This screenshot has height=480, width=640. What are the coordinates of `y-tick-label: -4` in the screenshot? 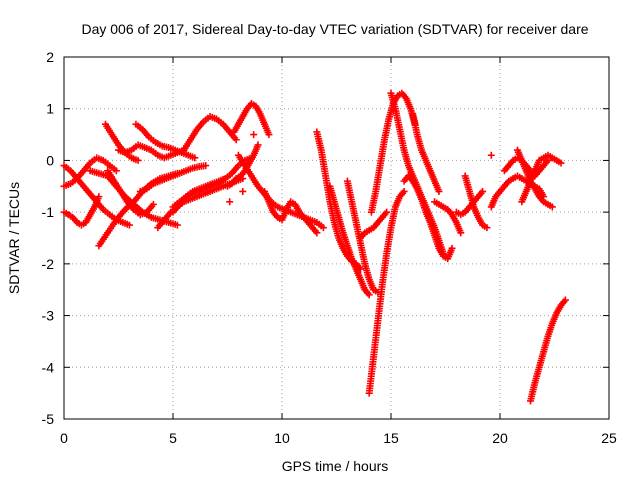 It's located at (48, 367).